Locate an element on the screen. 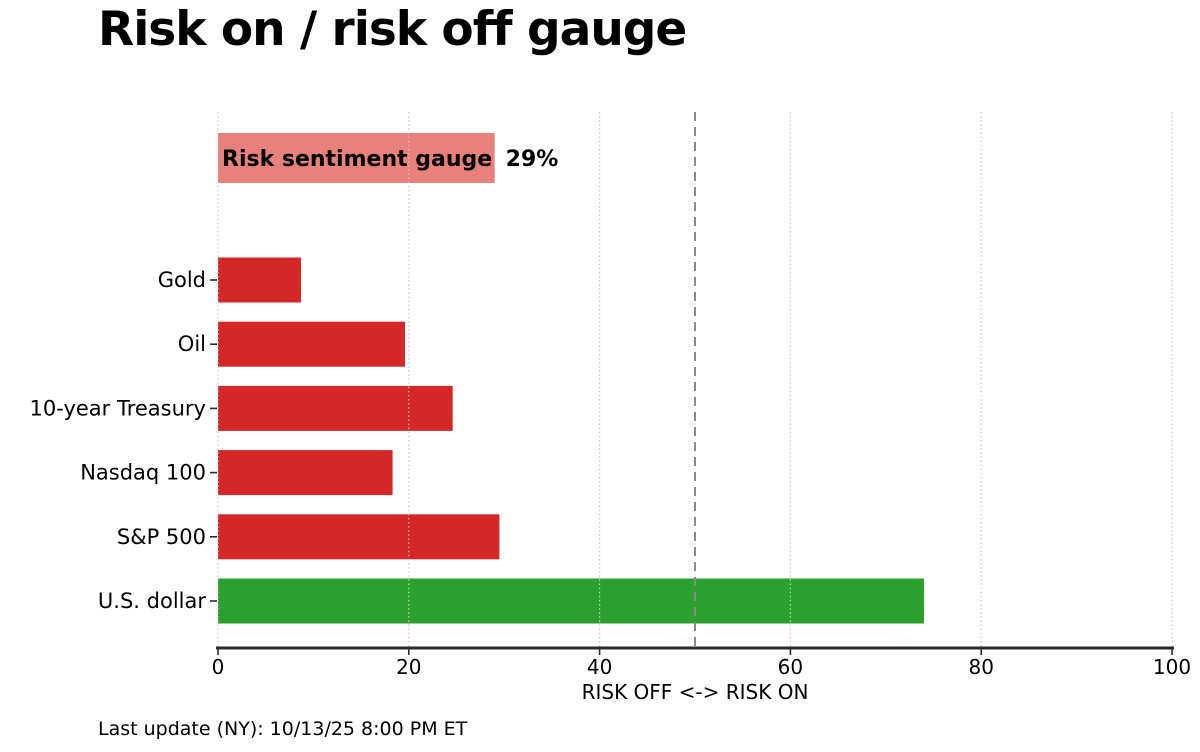  xtick-label-40: 40 is located at coordinates (599, 667).